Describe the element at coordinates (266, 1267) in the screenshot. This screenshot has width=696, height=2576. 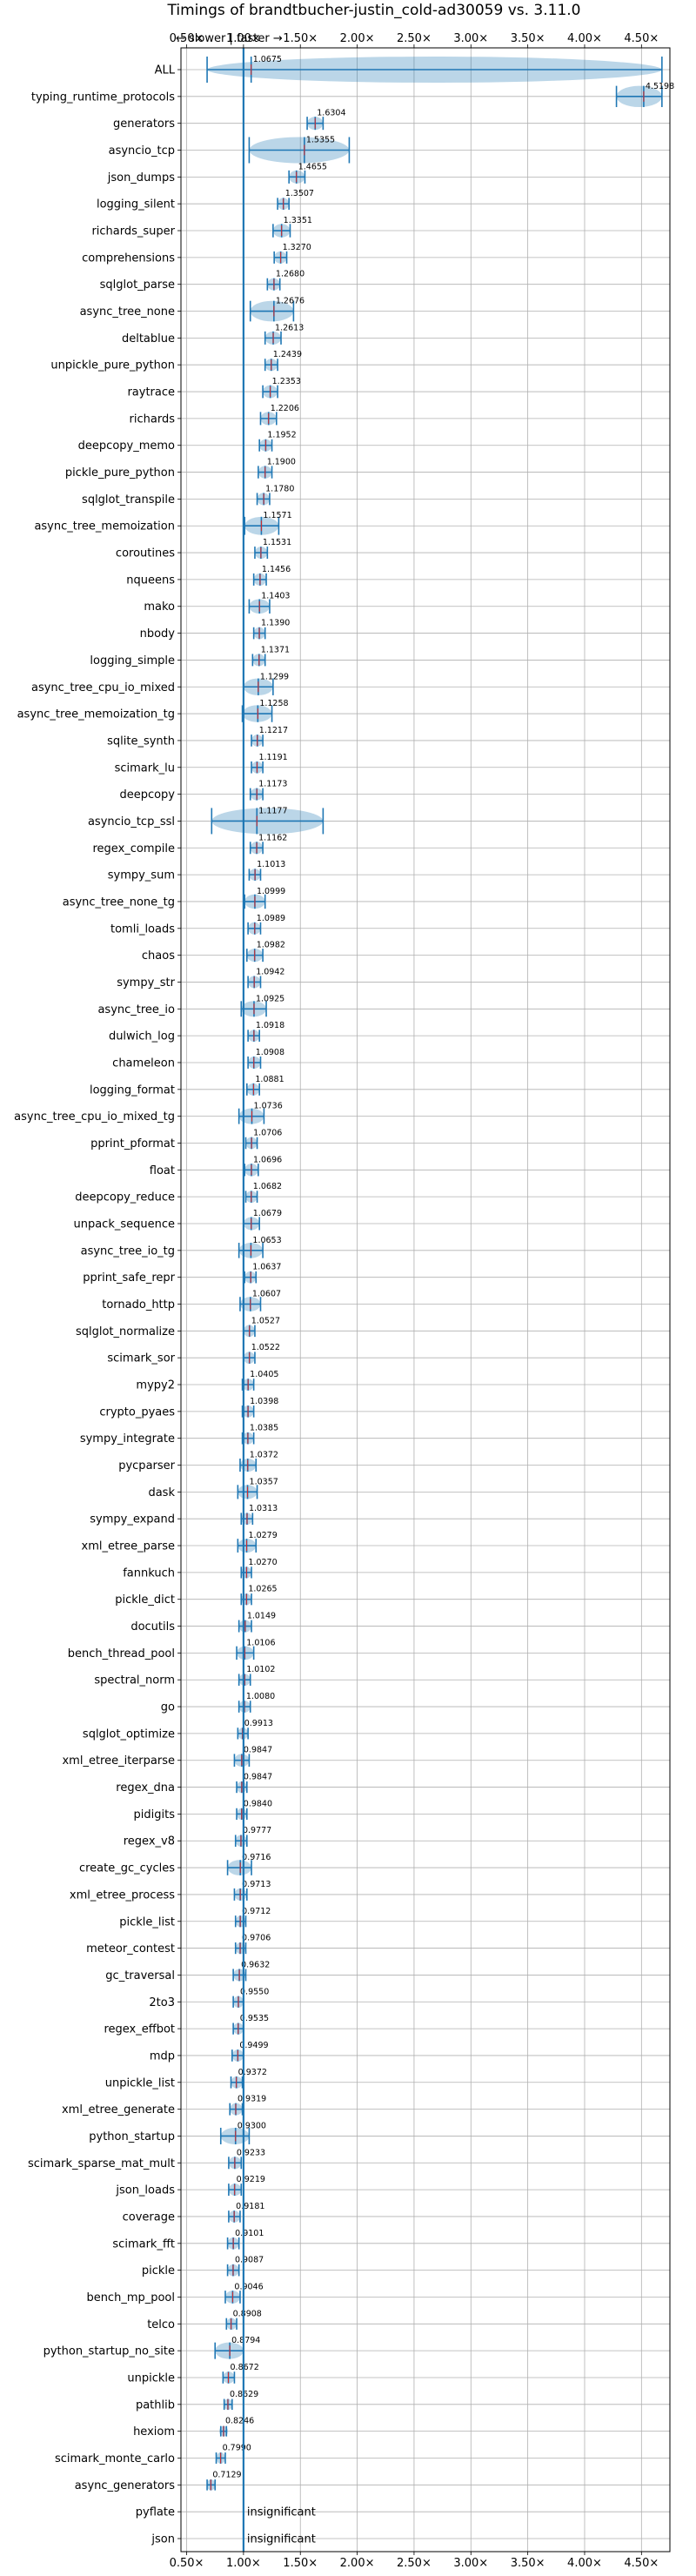
I see `value-label: 1.0637` at that location.